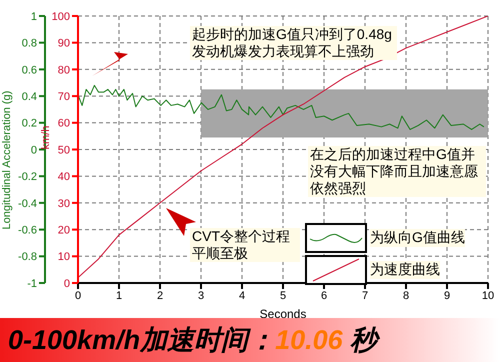 The width and height of the screenshot is (500, 362). I want to click on y2-tick-label: 0.8, so click(29, 44).